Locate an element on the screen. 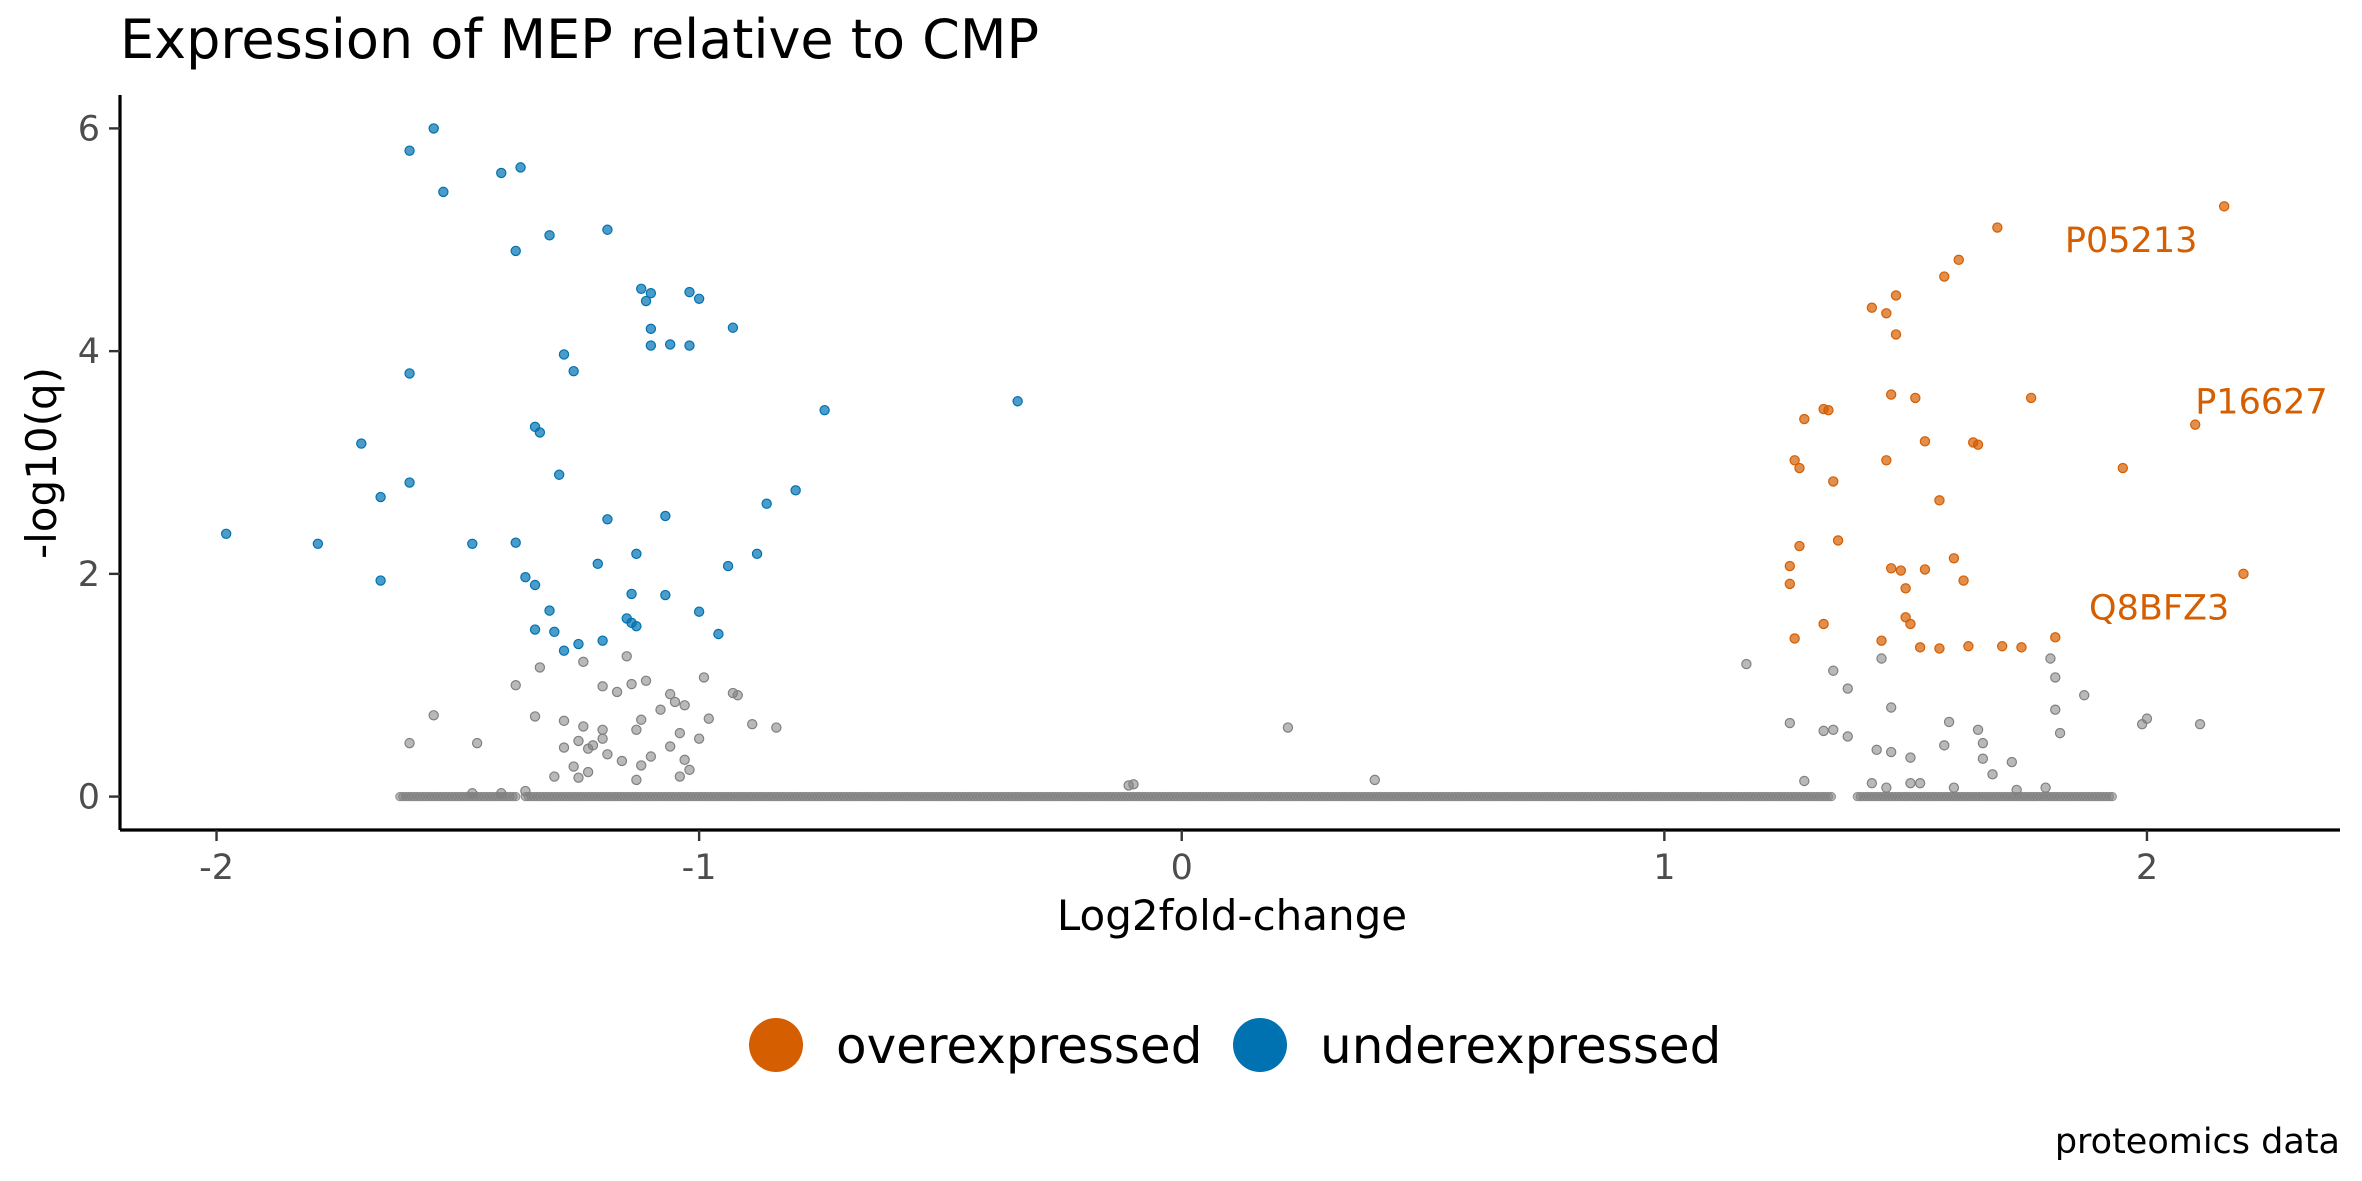 The height and width of the screenshot is (1181, 2362). y-axis-title: -log10(q) is located at coordinates (41, 463).